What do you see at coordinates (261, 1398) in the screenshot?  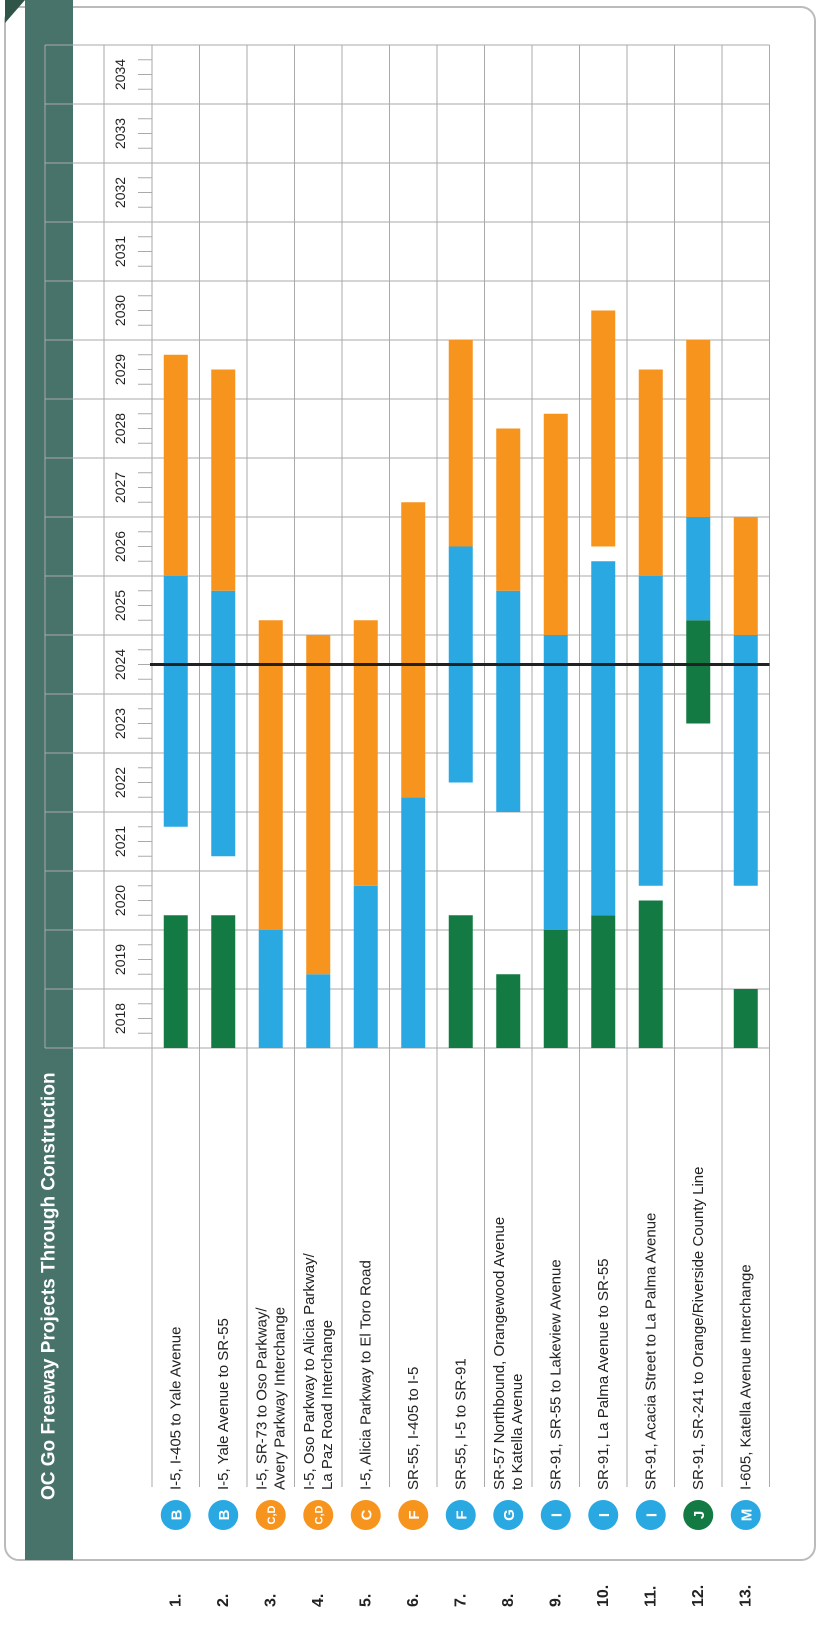 I see `project-label: I-5, SR-73 to Oso Parkway/` at bounding box center [261, 1398].